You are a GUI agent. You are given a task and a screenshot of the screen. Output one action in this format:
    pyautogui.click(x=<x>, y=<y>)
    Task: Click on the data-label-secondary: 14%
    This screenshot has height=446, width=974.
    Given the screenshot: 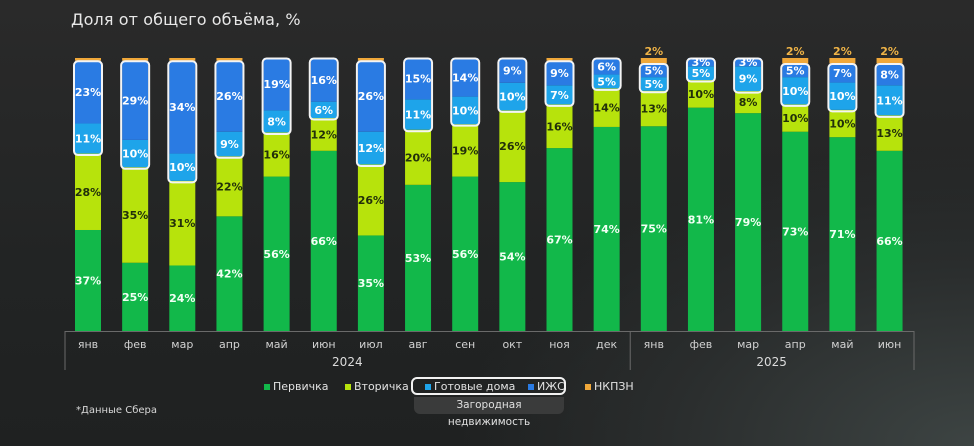 What is the action you would take?
    pyautogui.click(x=606, y=108)
    